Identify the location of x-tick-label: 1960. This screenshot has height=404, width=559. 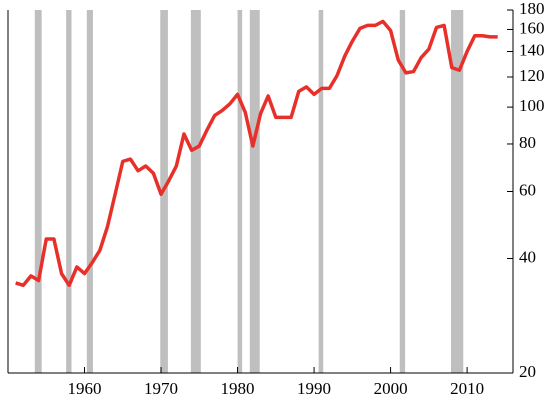
(85, 388).